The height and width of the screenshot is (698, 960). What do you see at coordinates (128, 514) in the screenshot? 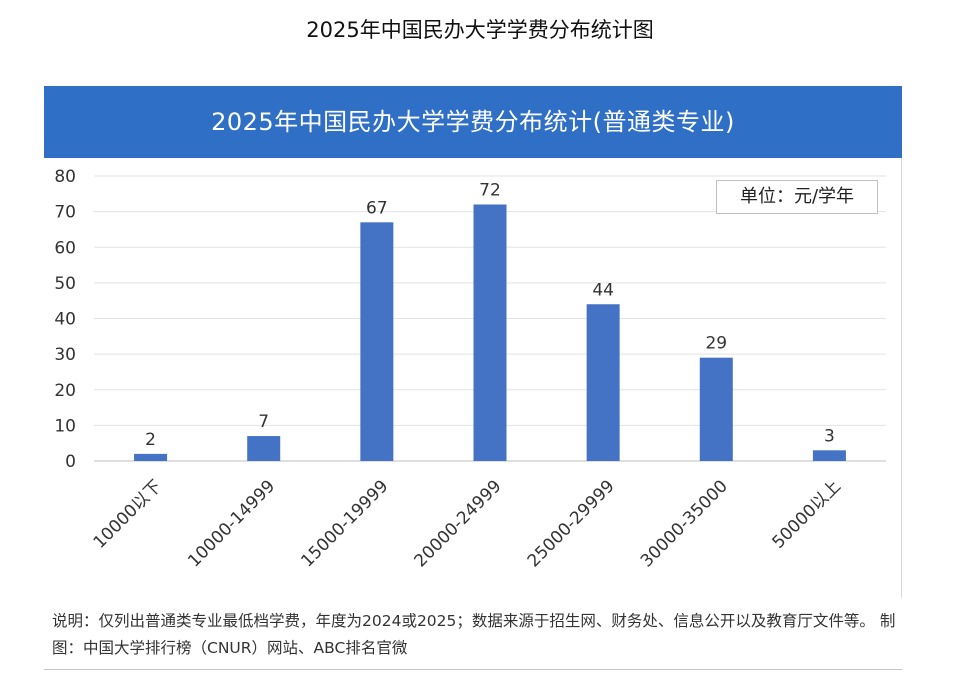
I see `x-tick-label: 10000以下` at bounding box center [128, 514].